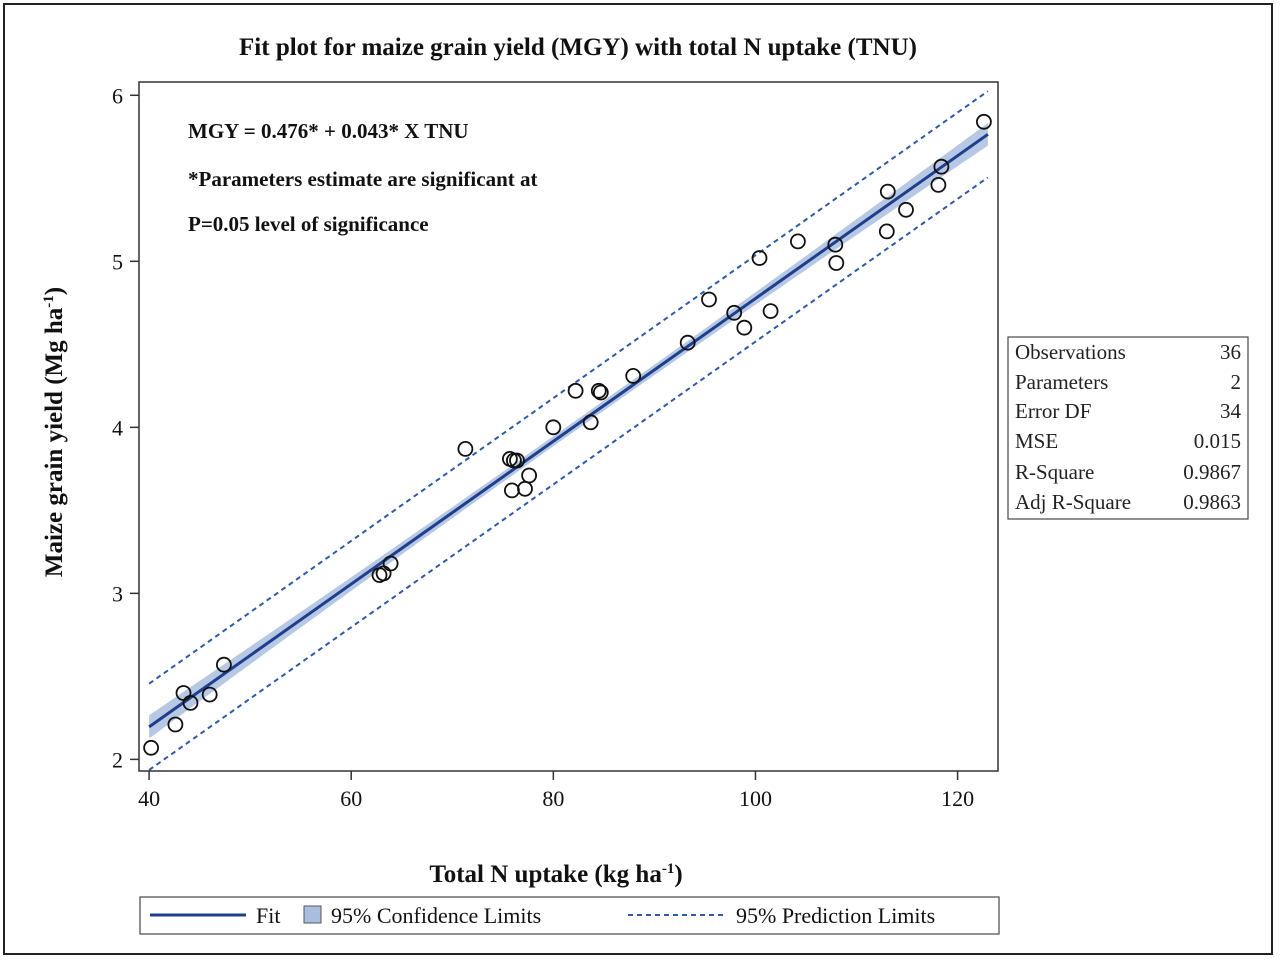 The width and height of the screenshot is (1280, 961). I want to click on legend-border, so click(569, 915).